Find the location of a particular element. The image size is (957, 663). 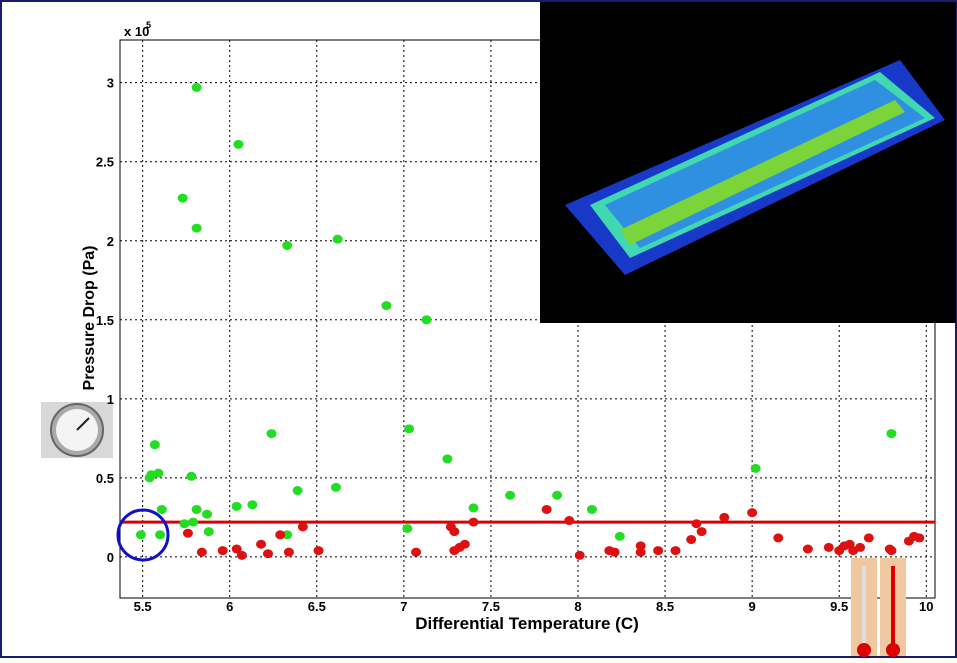

y-multiplier: x 10 is located at coordinates (136, 31).